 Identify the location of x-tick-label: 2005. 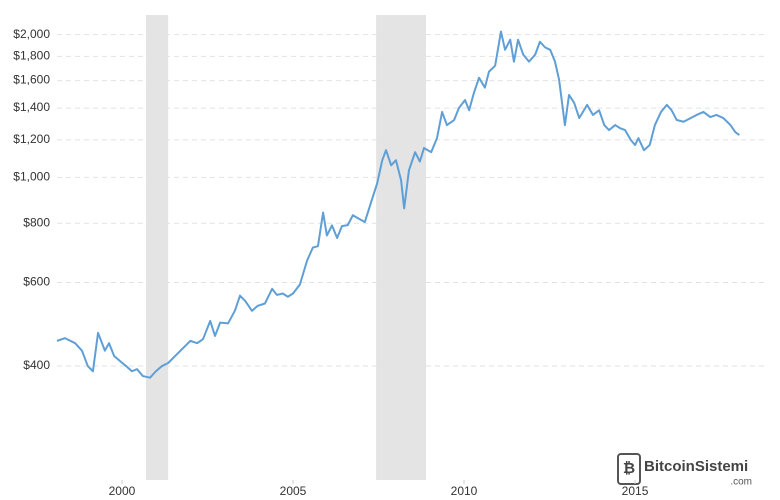
(293, 491).